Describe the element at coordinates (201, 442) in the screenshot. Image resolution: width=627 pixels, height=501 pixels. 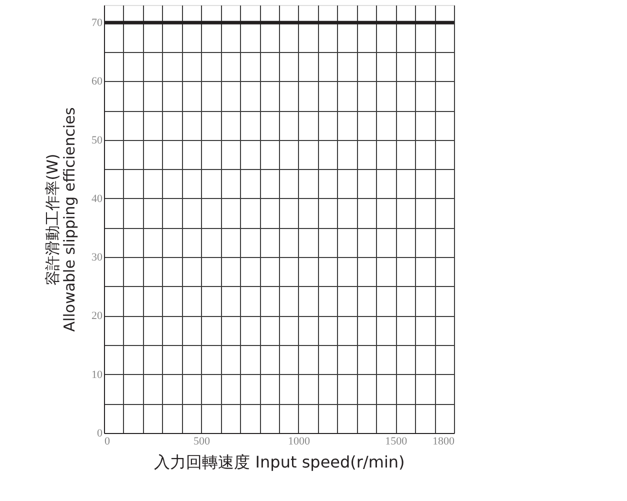
I see `x-tick-label: 500` at that location.